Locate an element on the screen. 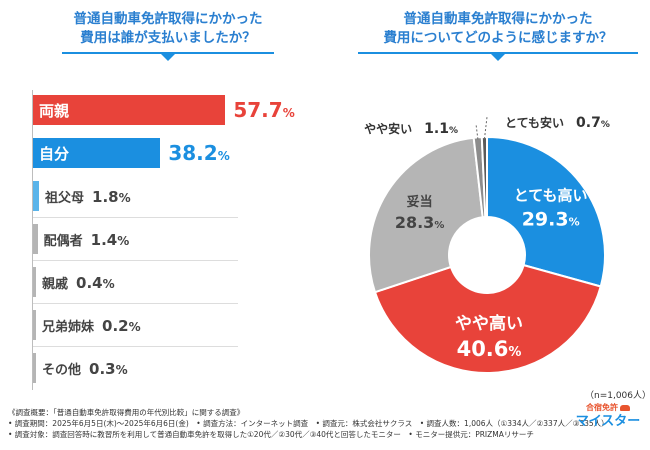  slice-value-label: 29.3% is located at coordinates (551, 220).